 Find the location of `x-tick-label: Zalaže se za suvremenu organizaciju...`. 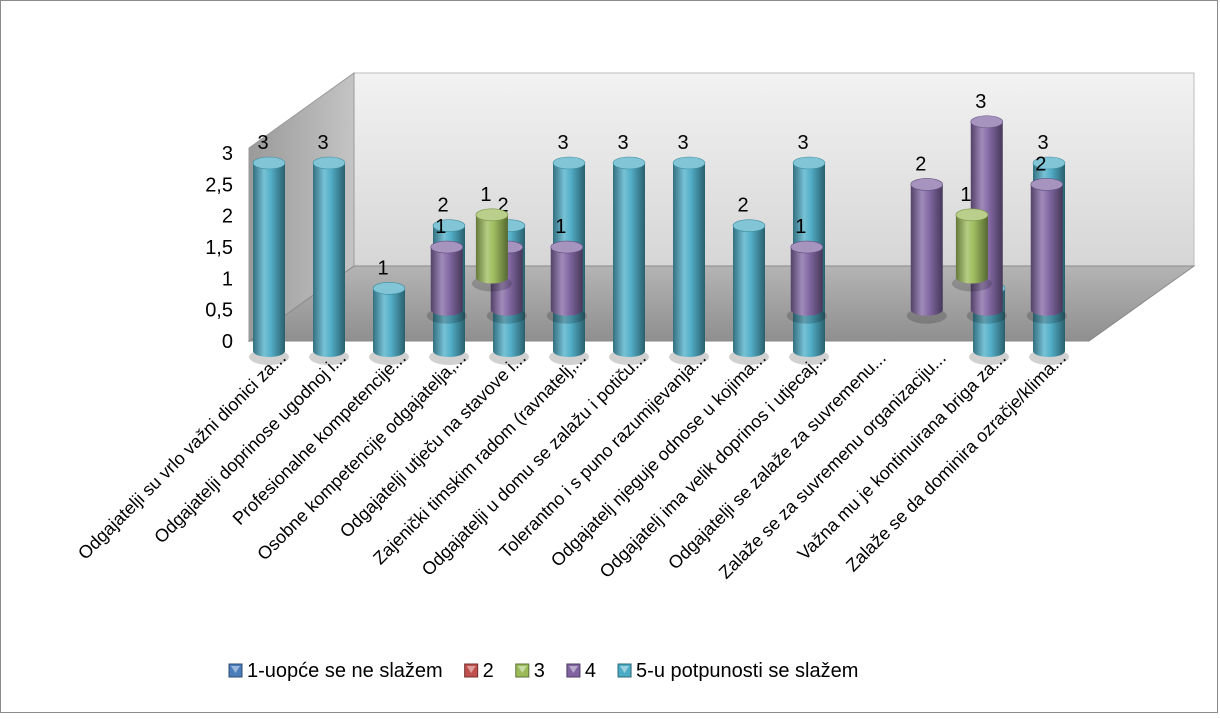

x-tick-label: Zalaže se za suvremenu organizaciju... is located at coordinates (832, 465).